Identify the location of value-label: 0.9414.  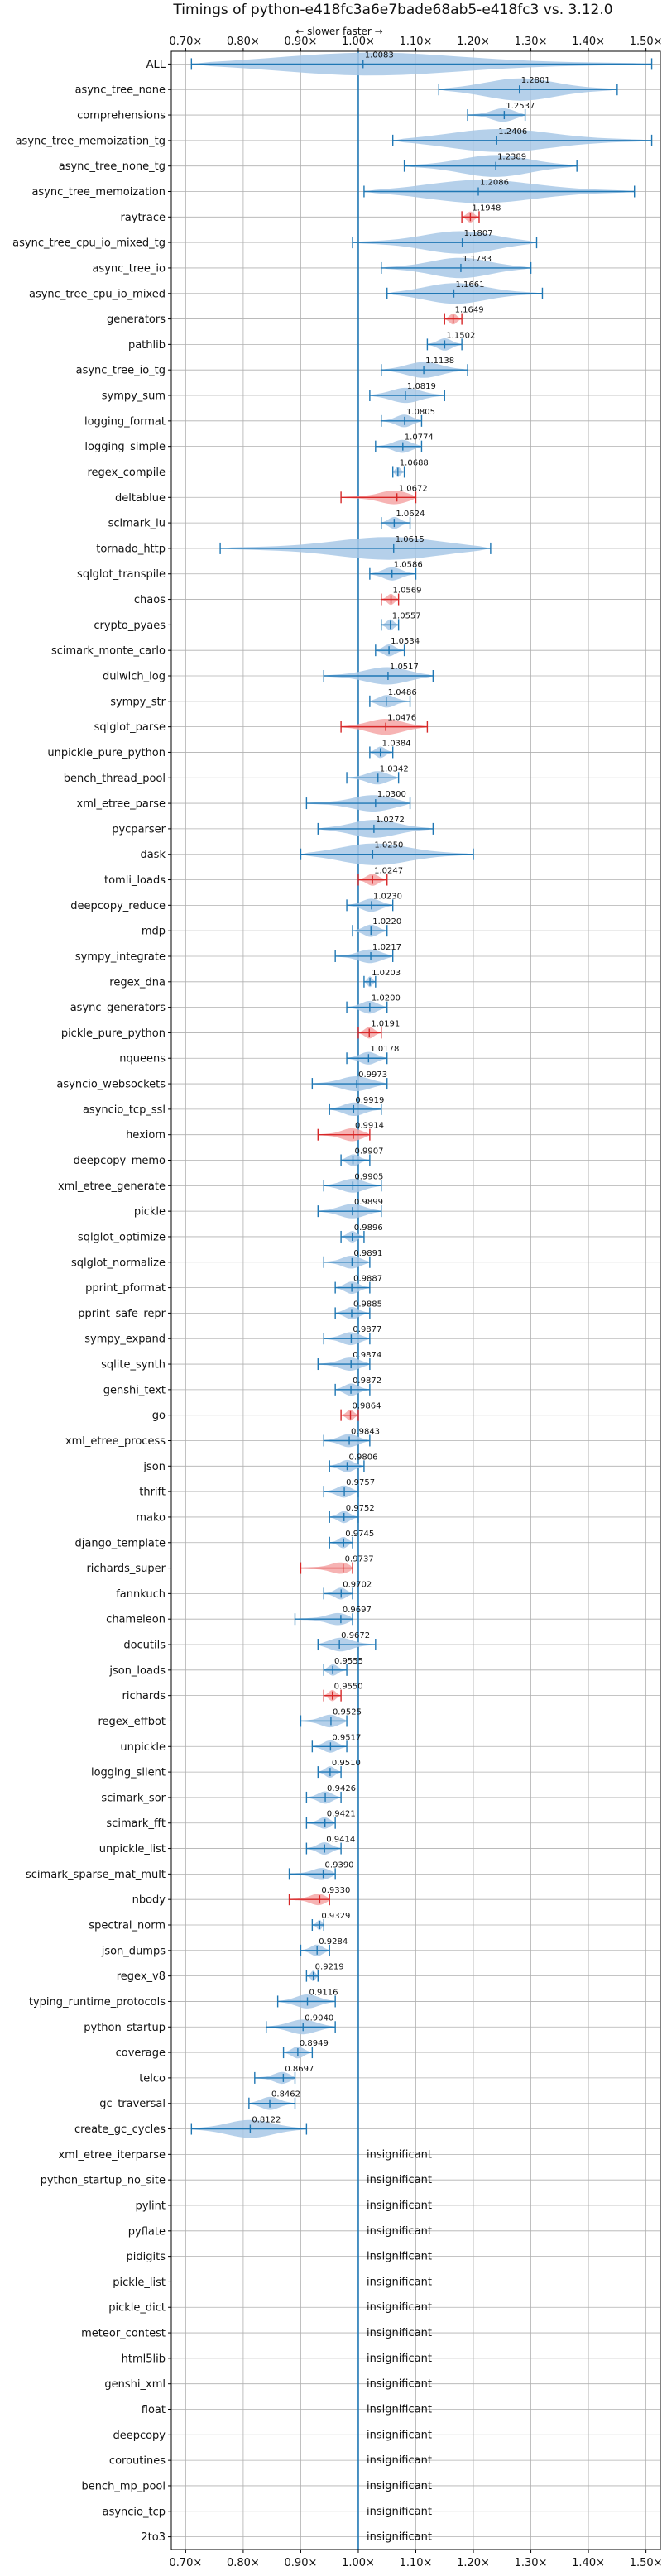
(340, 1841).